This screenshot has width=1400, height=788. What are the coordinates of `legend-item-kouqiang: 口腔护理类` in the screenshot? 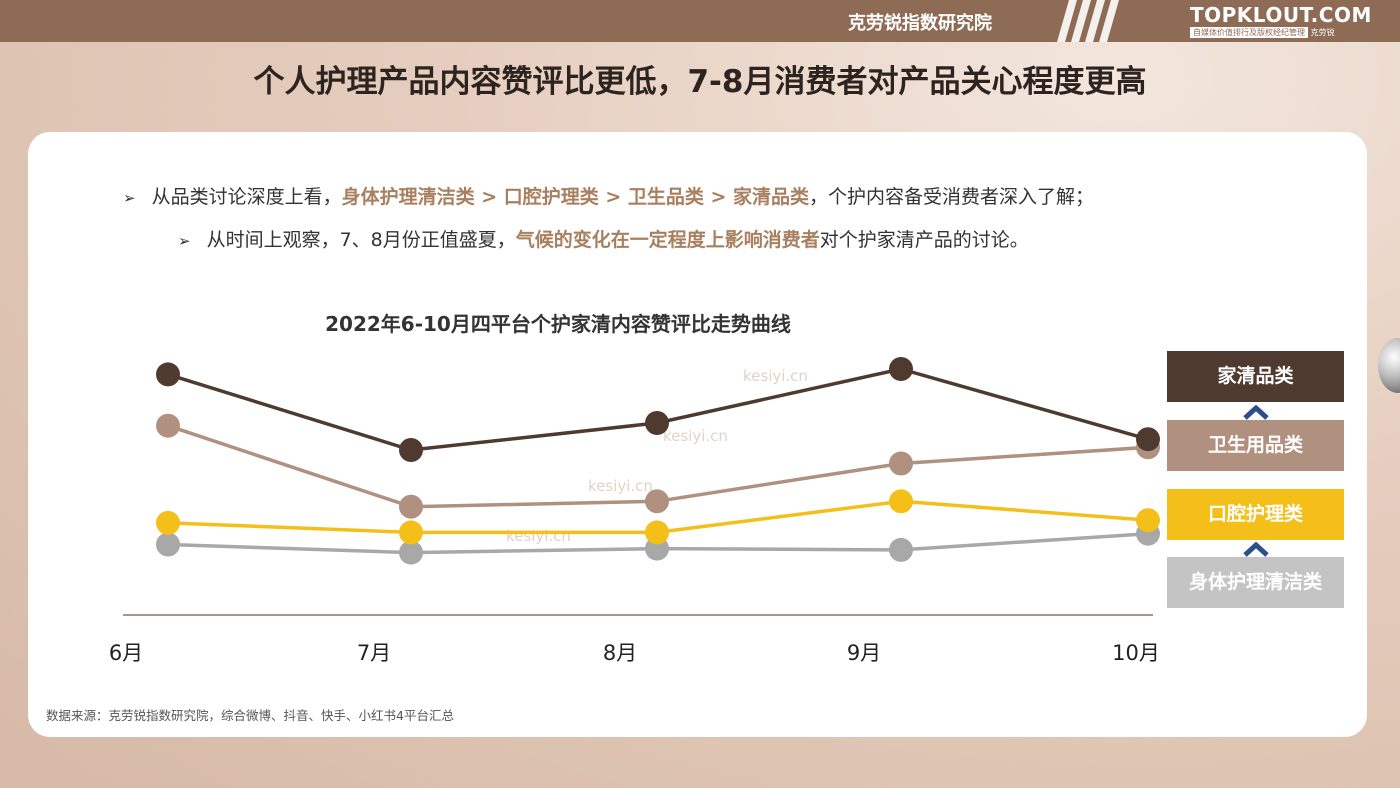 It's located at (1255, 514).